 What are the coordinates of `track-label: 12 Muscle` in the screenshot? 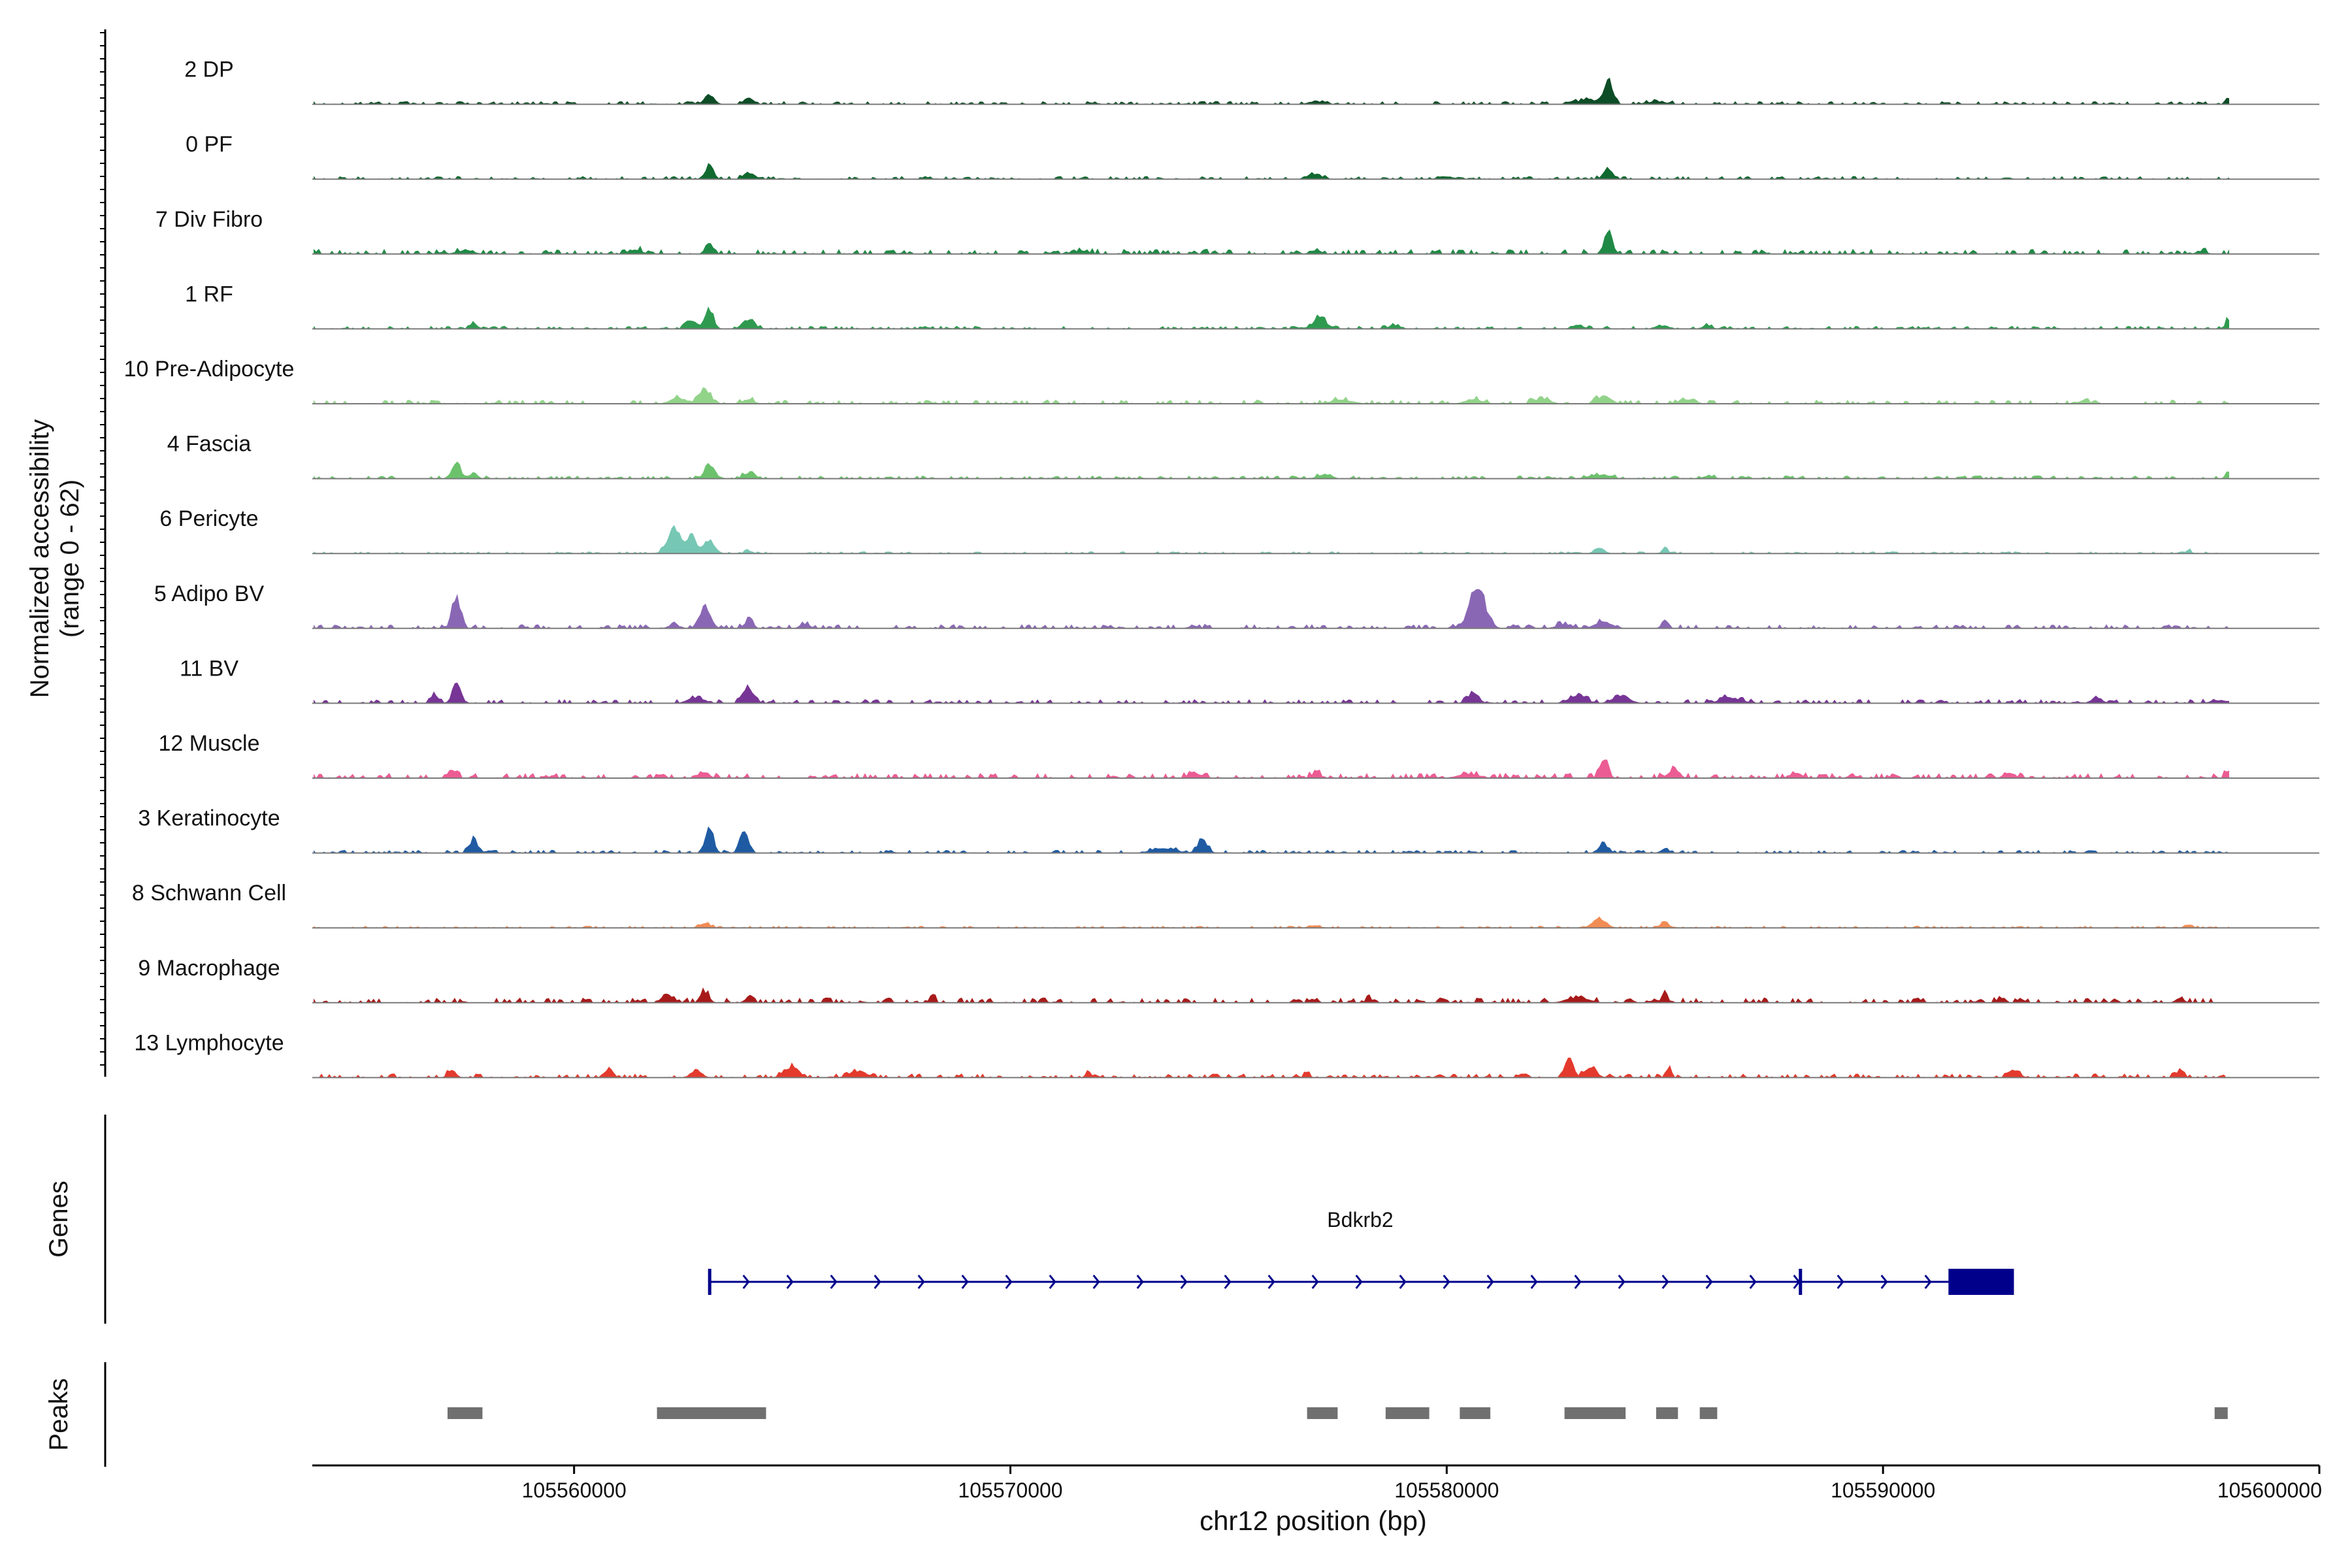 It's located at (209, 743).